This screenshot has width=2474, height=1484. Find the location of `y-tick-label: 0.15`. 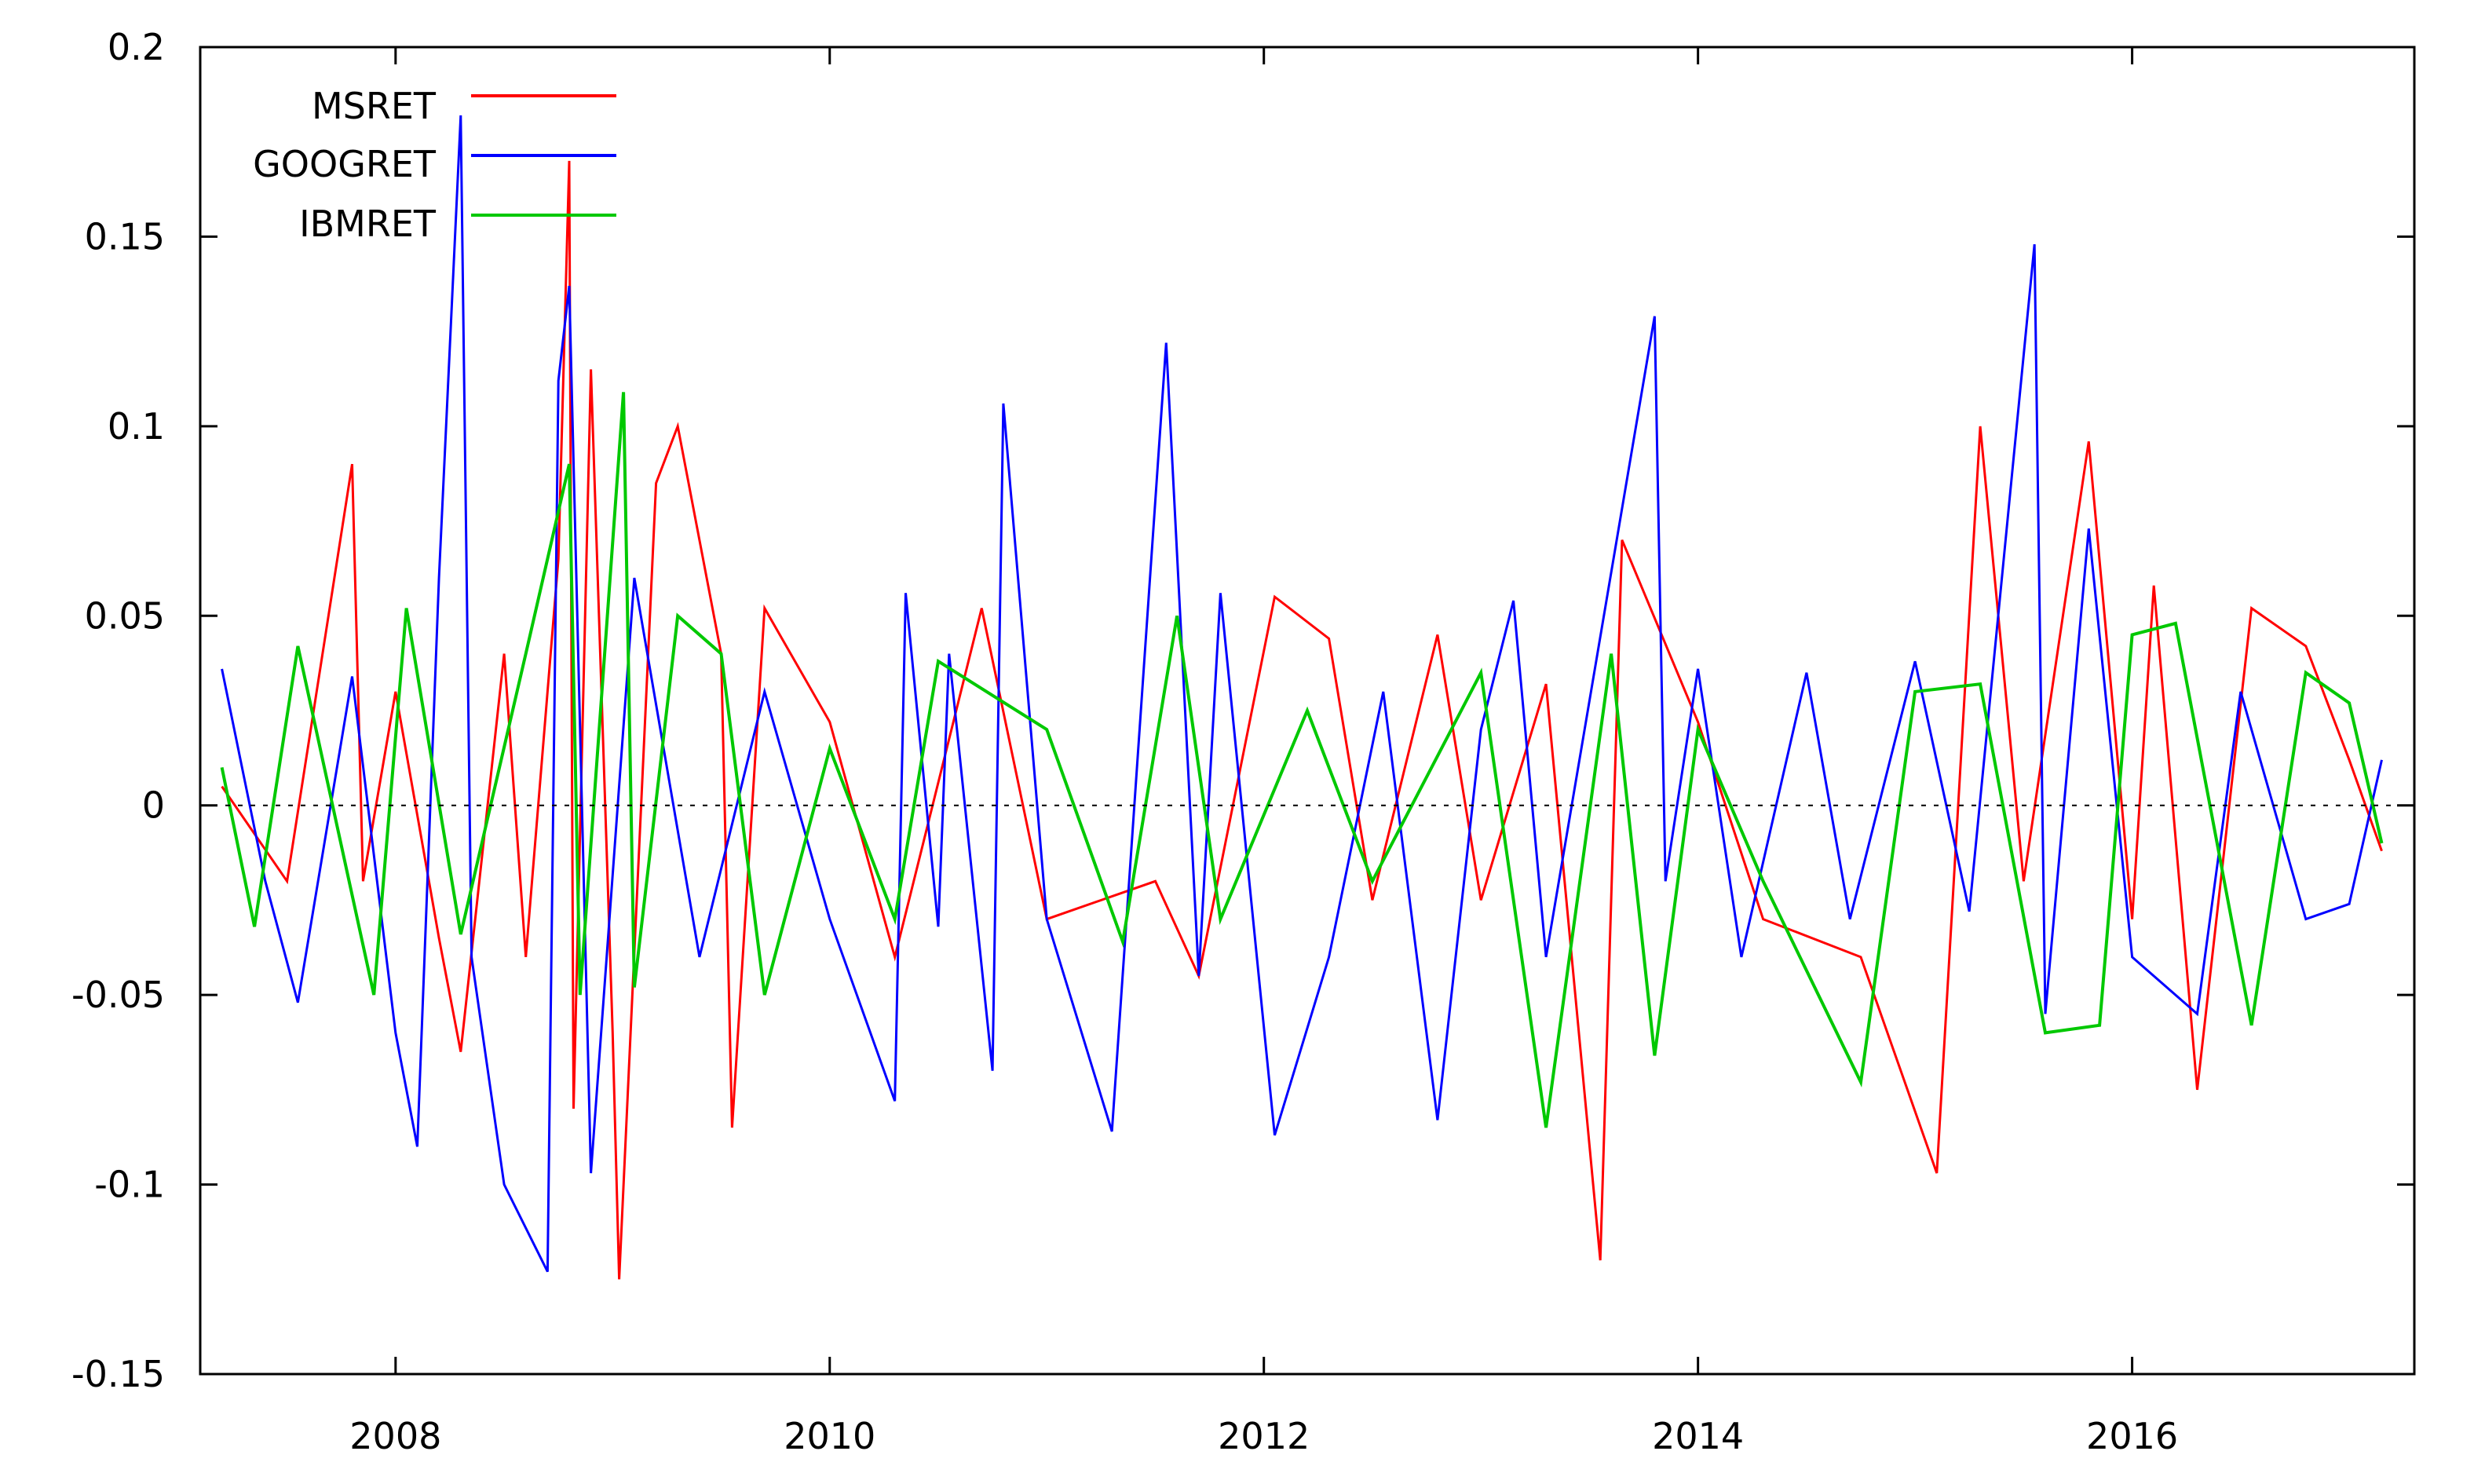

y-tick-label: 0.15 is located at coordinates (125, 236).